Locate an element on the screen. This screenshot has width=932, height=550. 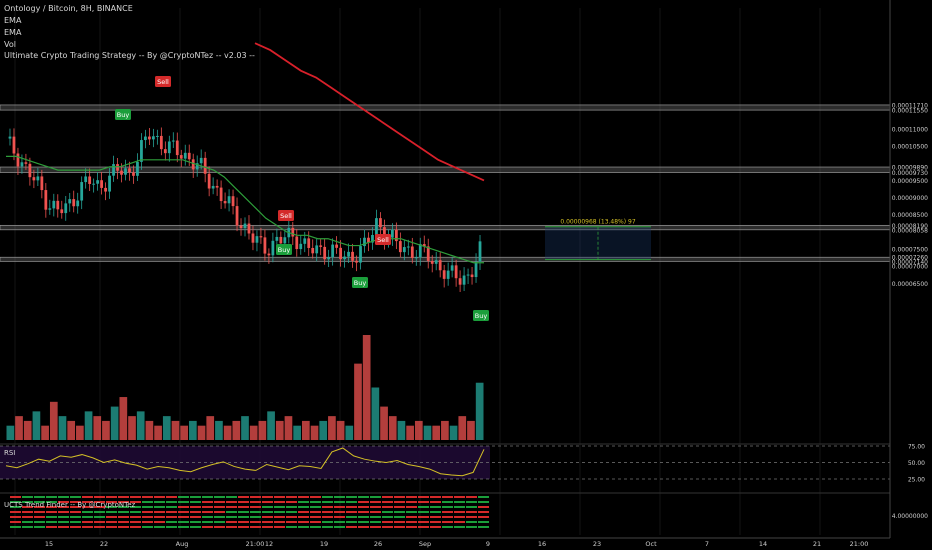
study-volume: Vol is located at coordinates (10, 44).